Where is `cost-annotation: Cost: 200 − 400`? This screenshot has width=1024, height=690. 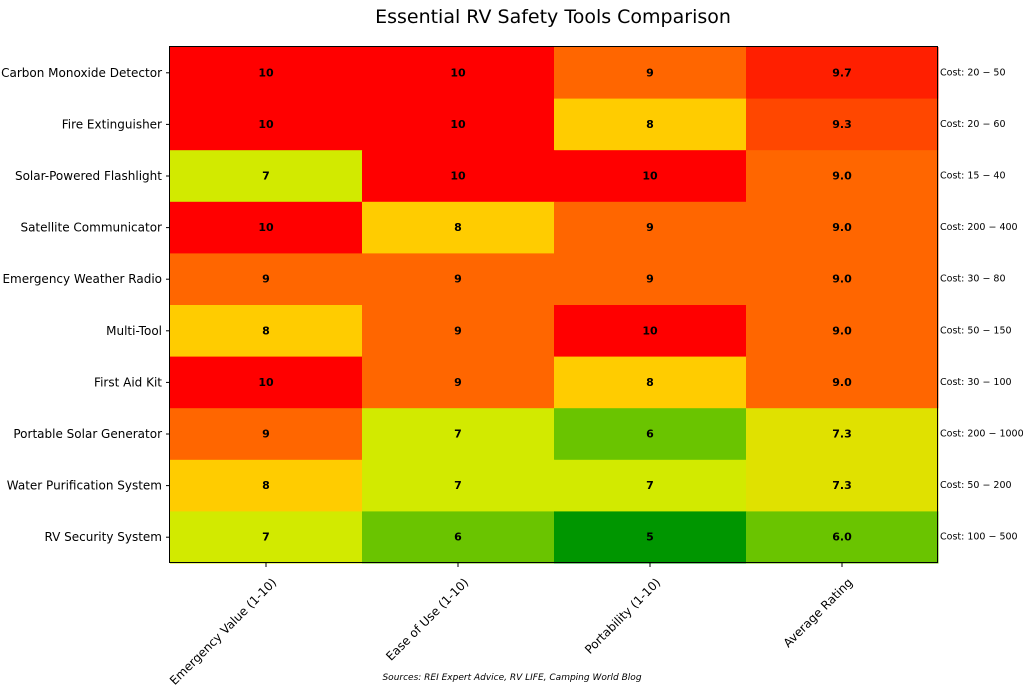
cost-annotation: Cost: 200 − 400 is located at coordinates (979, 227).